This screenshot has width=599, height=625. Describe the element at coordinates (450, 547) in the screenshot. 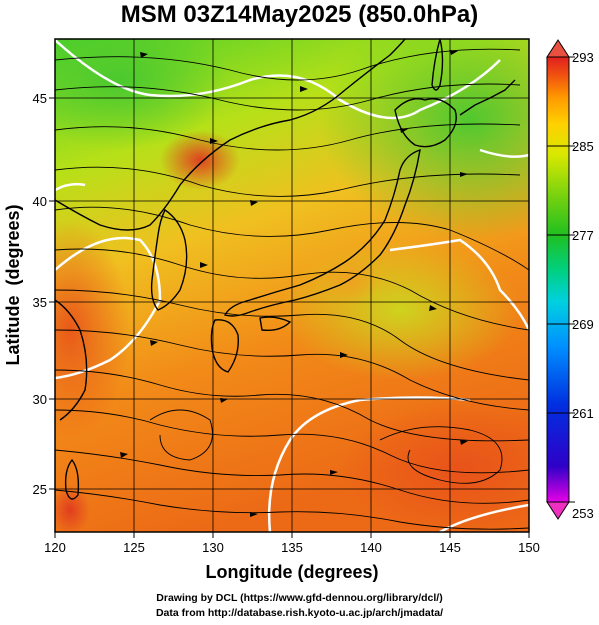

I see `x-tick-label: 145` at that location.